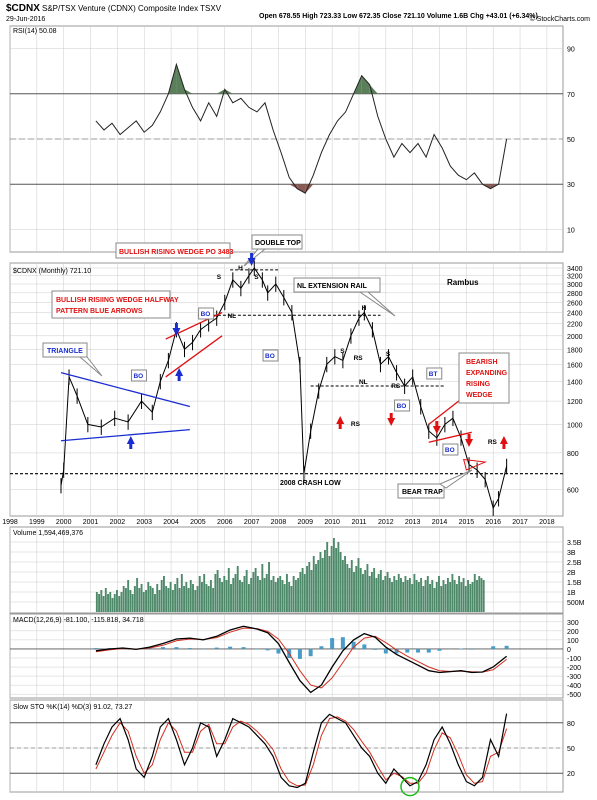  What do you see at coordinates (433, 374) in the screenshot?
I see `bt-label: BT` at bounding box center [433, 374].